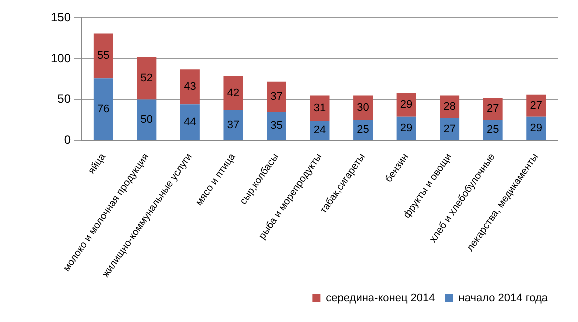 The image size is (578, 322). Describe the element at coordinates (320, 108) in the screenshot. I see `data-label: 31` at that location.